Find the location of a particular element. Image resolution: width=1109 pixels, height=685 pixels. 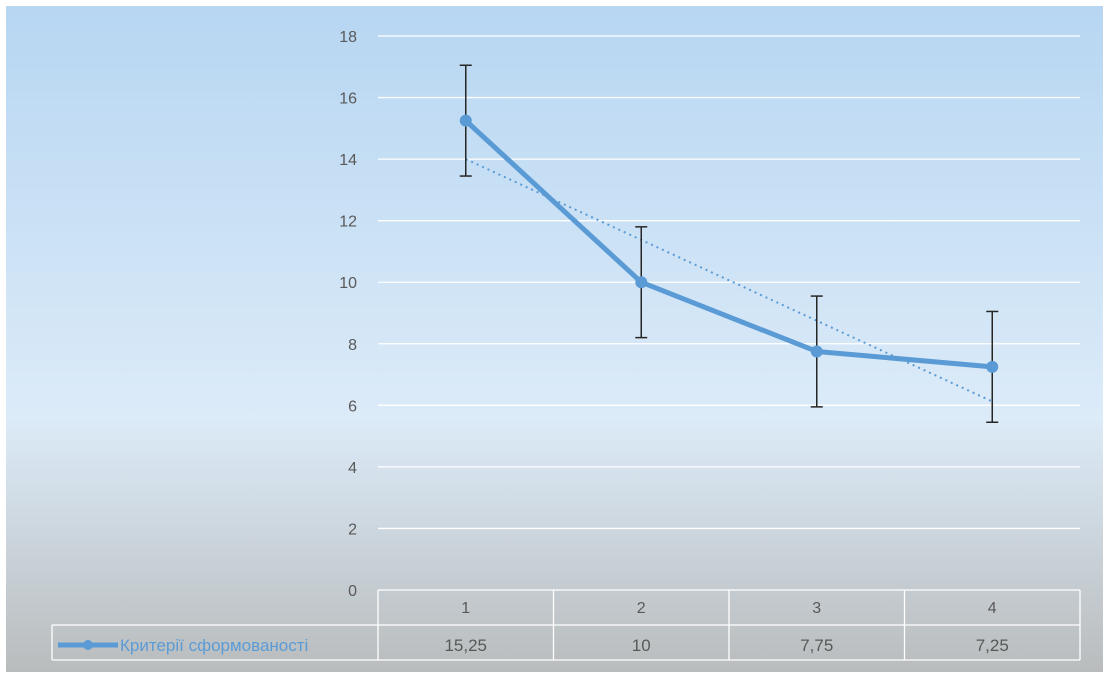

x-category-label: 4 is located at coordinates (992, 608).